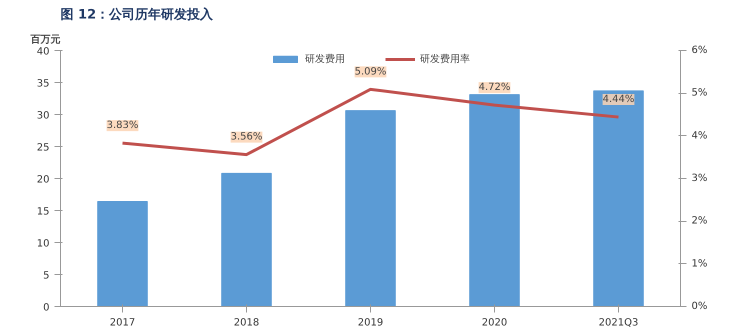  Describe the element at coordinates (247, 323) in the screenshot. I see `x-tick-label: 2018` at that location.